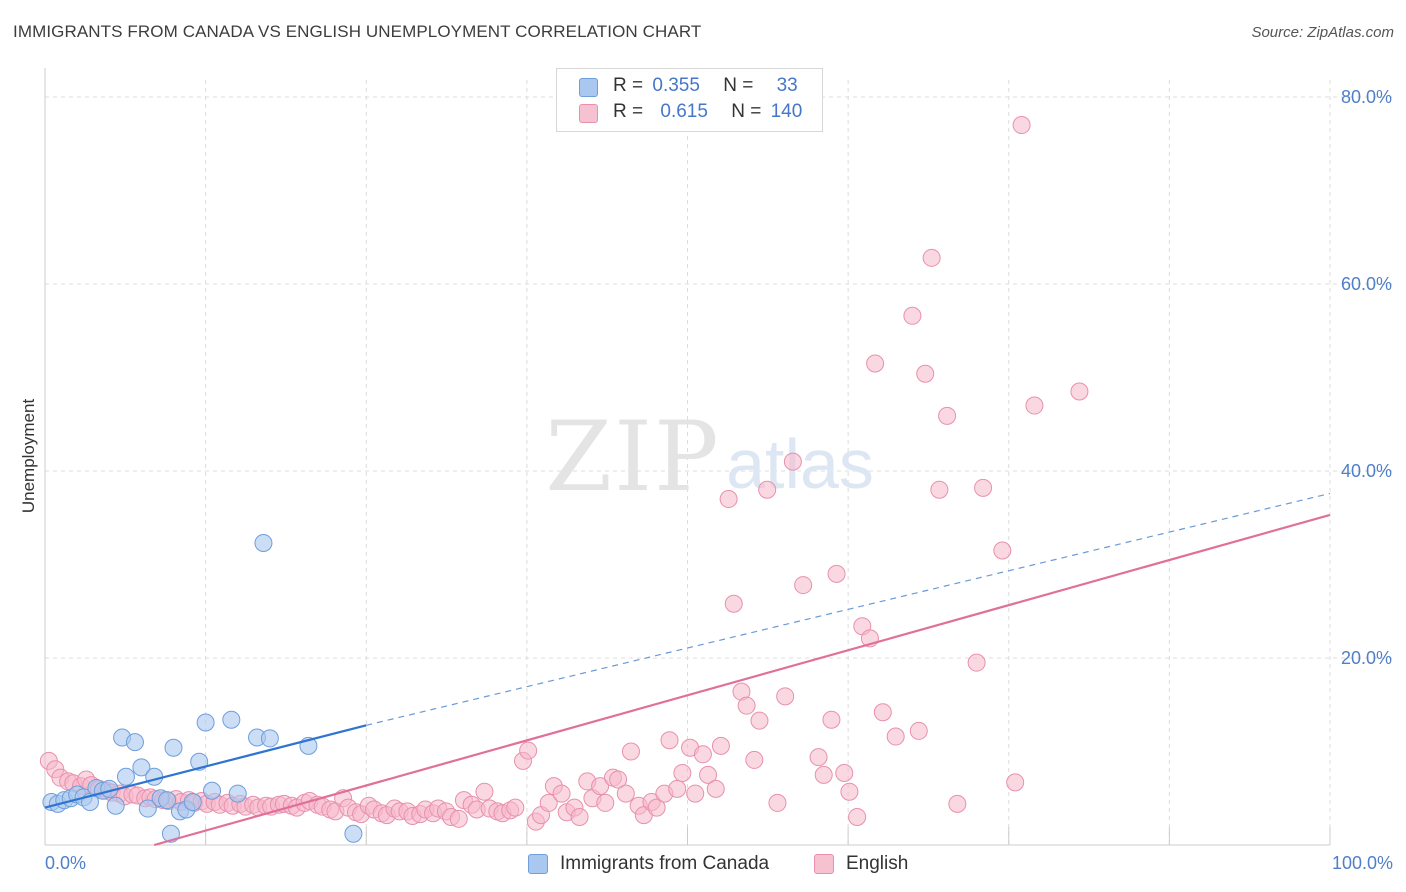  Describe the element at coordinates (588, 87) in the screenshot. I see `legend-swatch-canada` at that location.